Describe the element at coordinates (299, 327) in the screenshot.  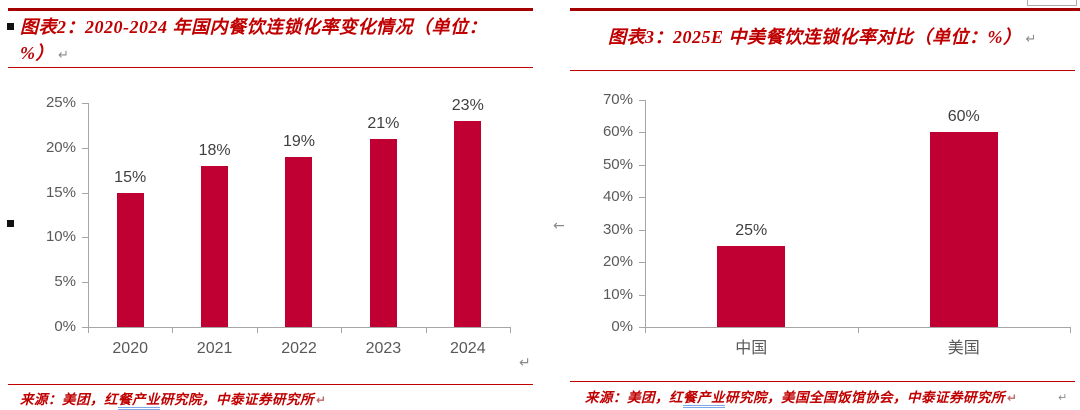
I see `x-axis-line` at that location.